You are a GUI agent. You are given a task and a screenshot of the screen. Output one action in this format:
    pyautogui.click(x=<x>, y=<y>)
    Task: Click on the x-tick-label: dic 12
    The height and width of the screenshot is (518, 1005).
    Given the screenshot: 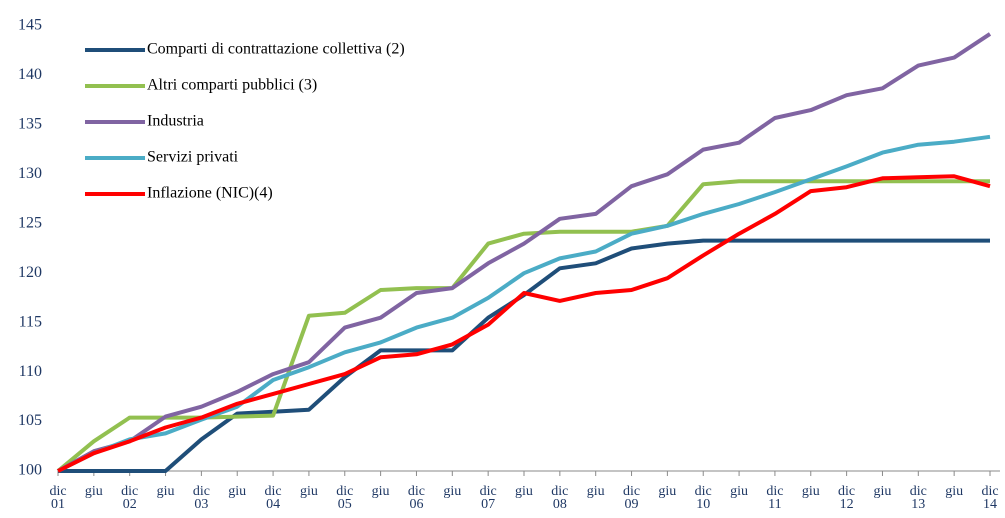 What is the action you would take?
    pyautogui.click(x=847, y=498)
    